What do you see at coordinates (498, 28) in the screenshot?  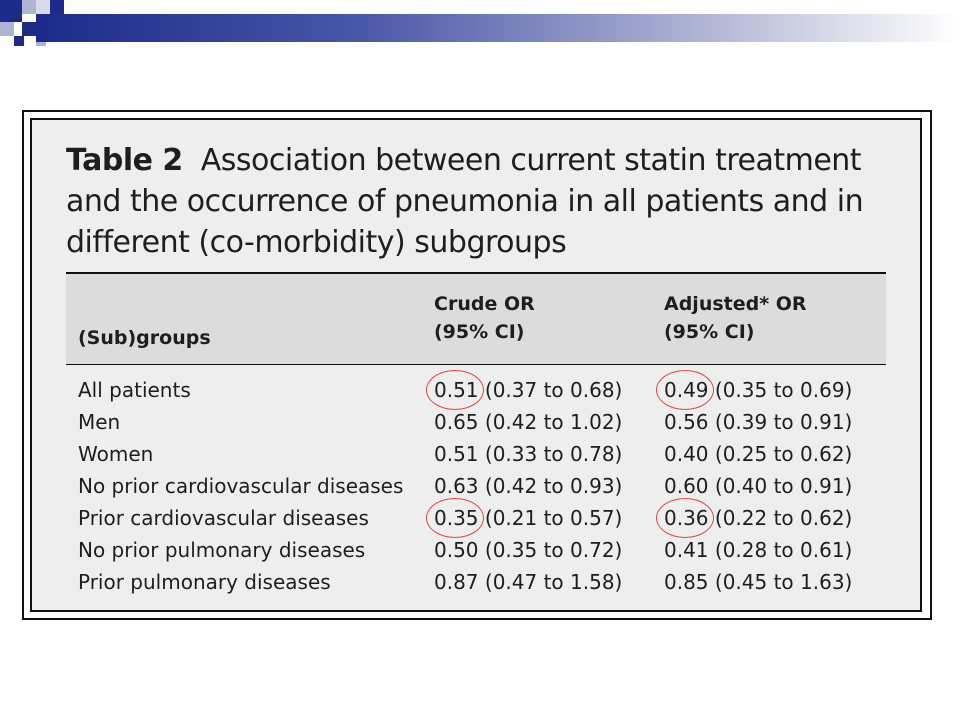 I see `slide-header-bar` at bounding box center [498, 28].